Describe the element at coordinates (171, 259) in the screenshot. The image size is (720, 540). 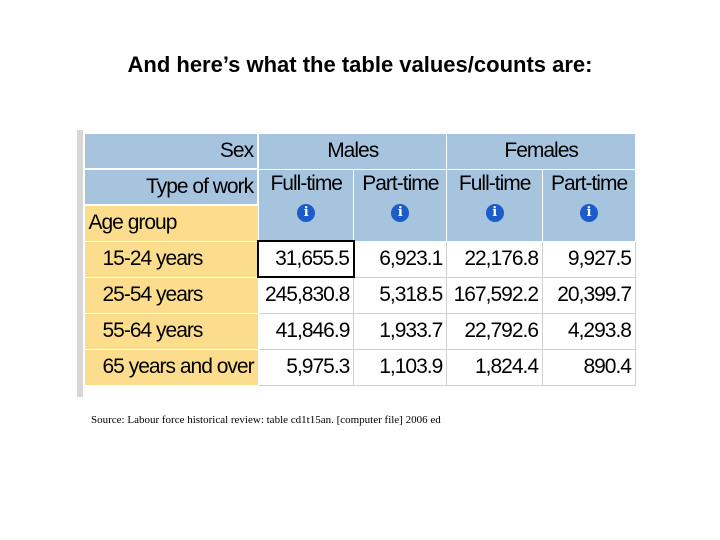
I see `age-group-cell: 15-24 years` at that location.